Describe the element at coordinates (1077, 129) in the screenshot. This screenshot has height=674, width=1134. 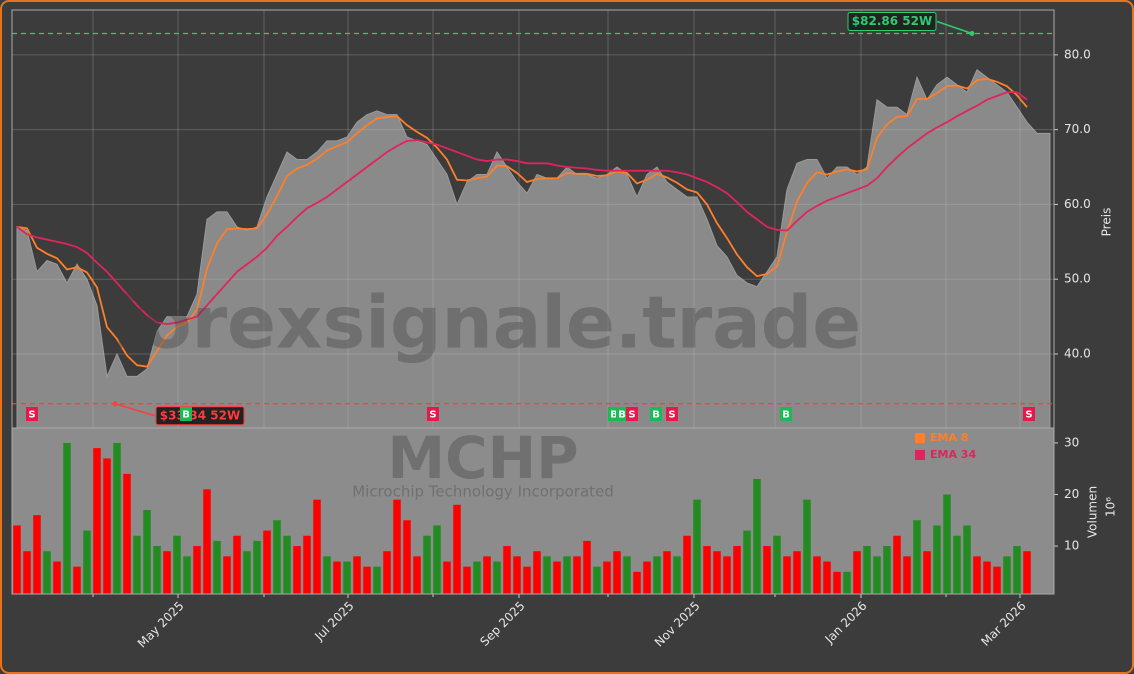
I see `y-tick-label: 70.0` at that location.